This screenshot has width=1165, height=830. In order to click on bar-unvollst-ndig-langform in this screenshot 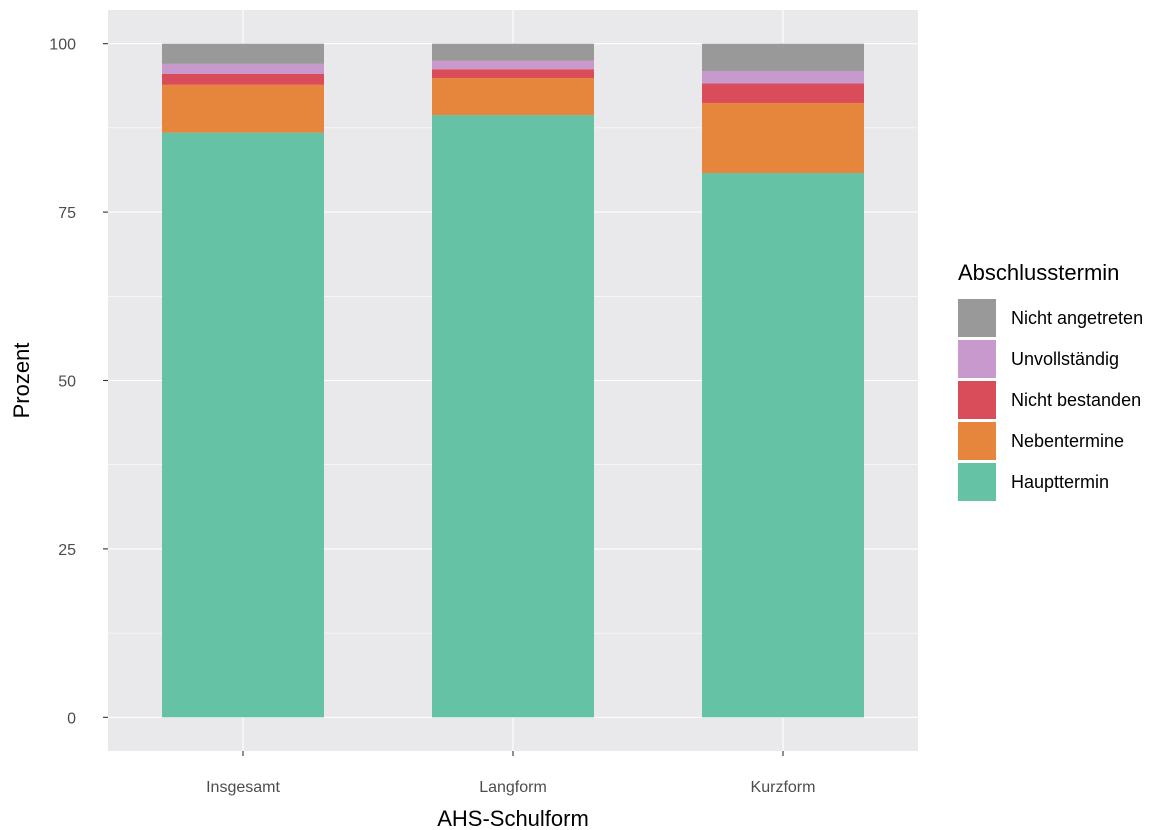, I will do `click(513, 65)`.